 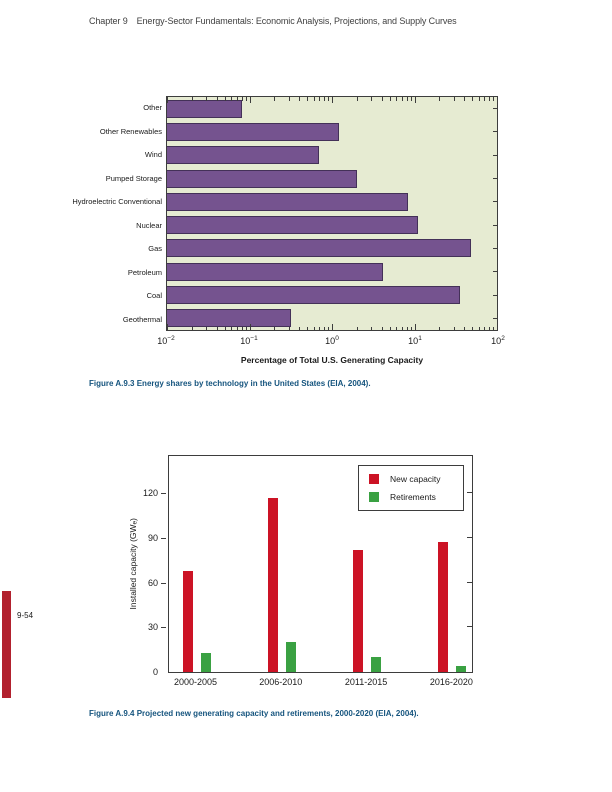 I want to click on page-edge-tab, so click(x=6, y=644).